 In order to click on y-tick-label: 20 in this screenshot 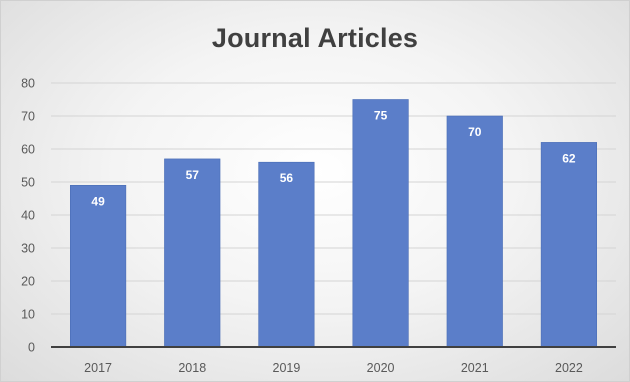, I will do `click(28, 282)`.